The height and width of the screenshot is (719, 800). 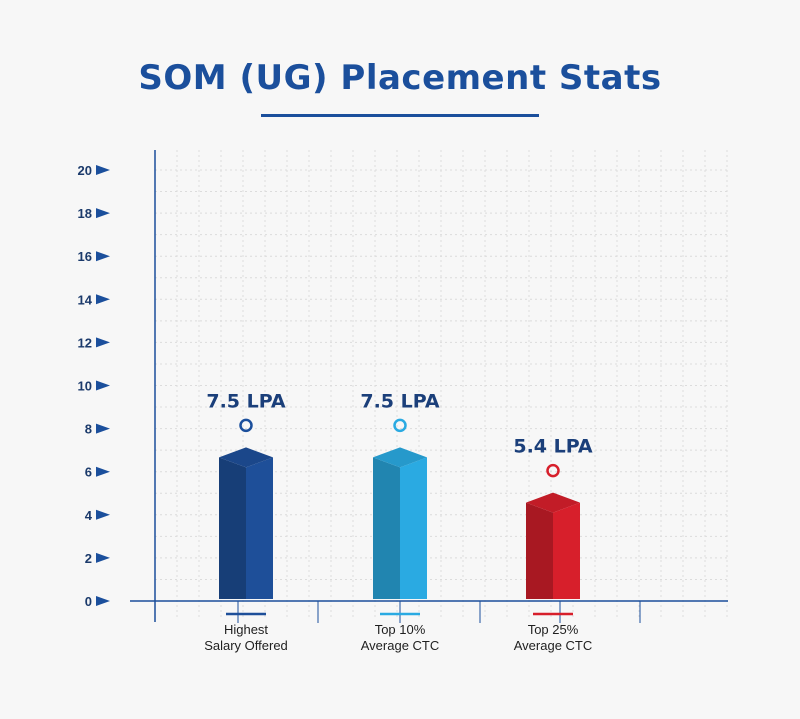 I want to click on y-tick-label: 12, so click(x=85, y=342).